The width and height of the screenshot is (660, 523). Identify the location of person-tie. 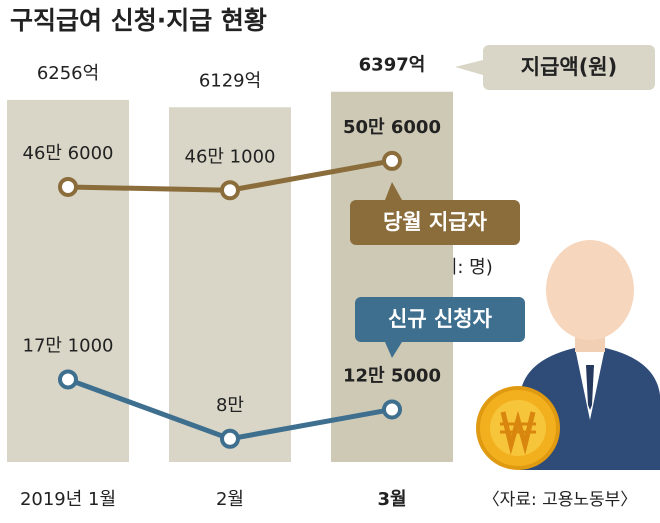
(590, 387).